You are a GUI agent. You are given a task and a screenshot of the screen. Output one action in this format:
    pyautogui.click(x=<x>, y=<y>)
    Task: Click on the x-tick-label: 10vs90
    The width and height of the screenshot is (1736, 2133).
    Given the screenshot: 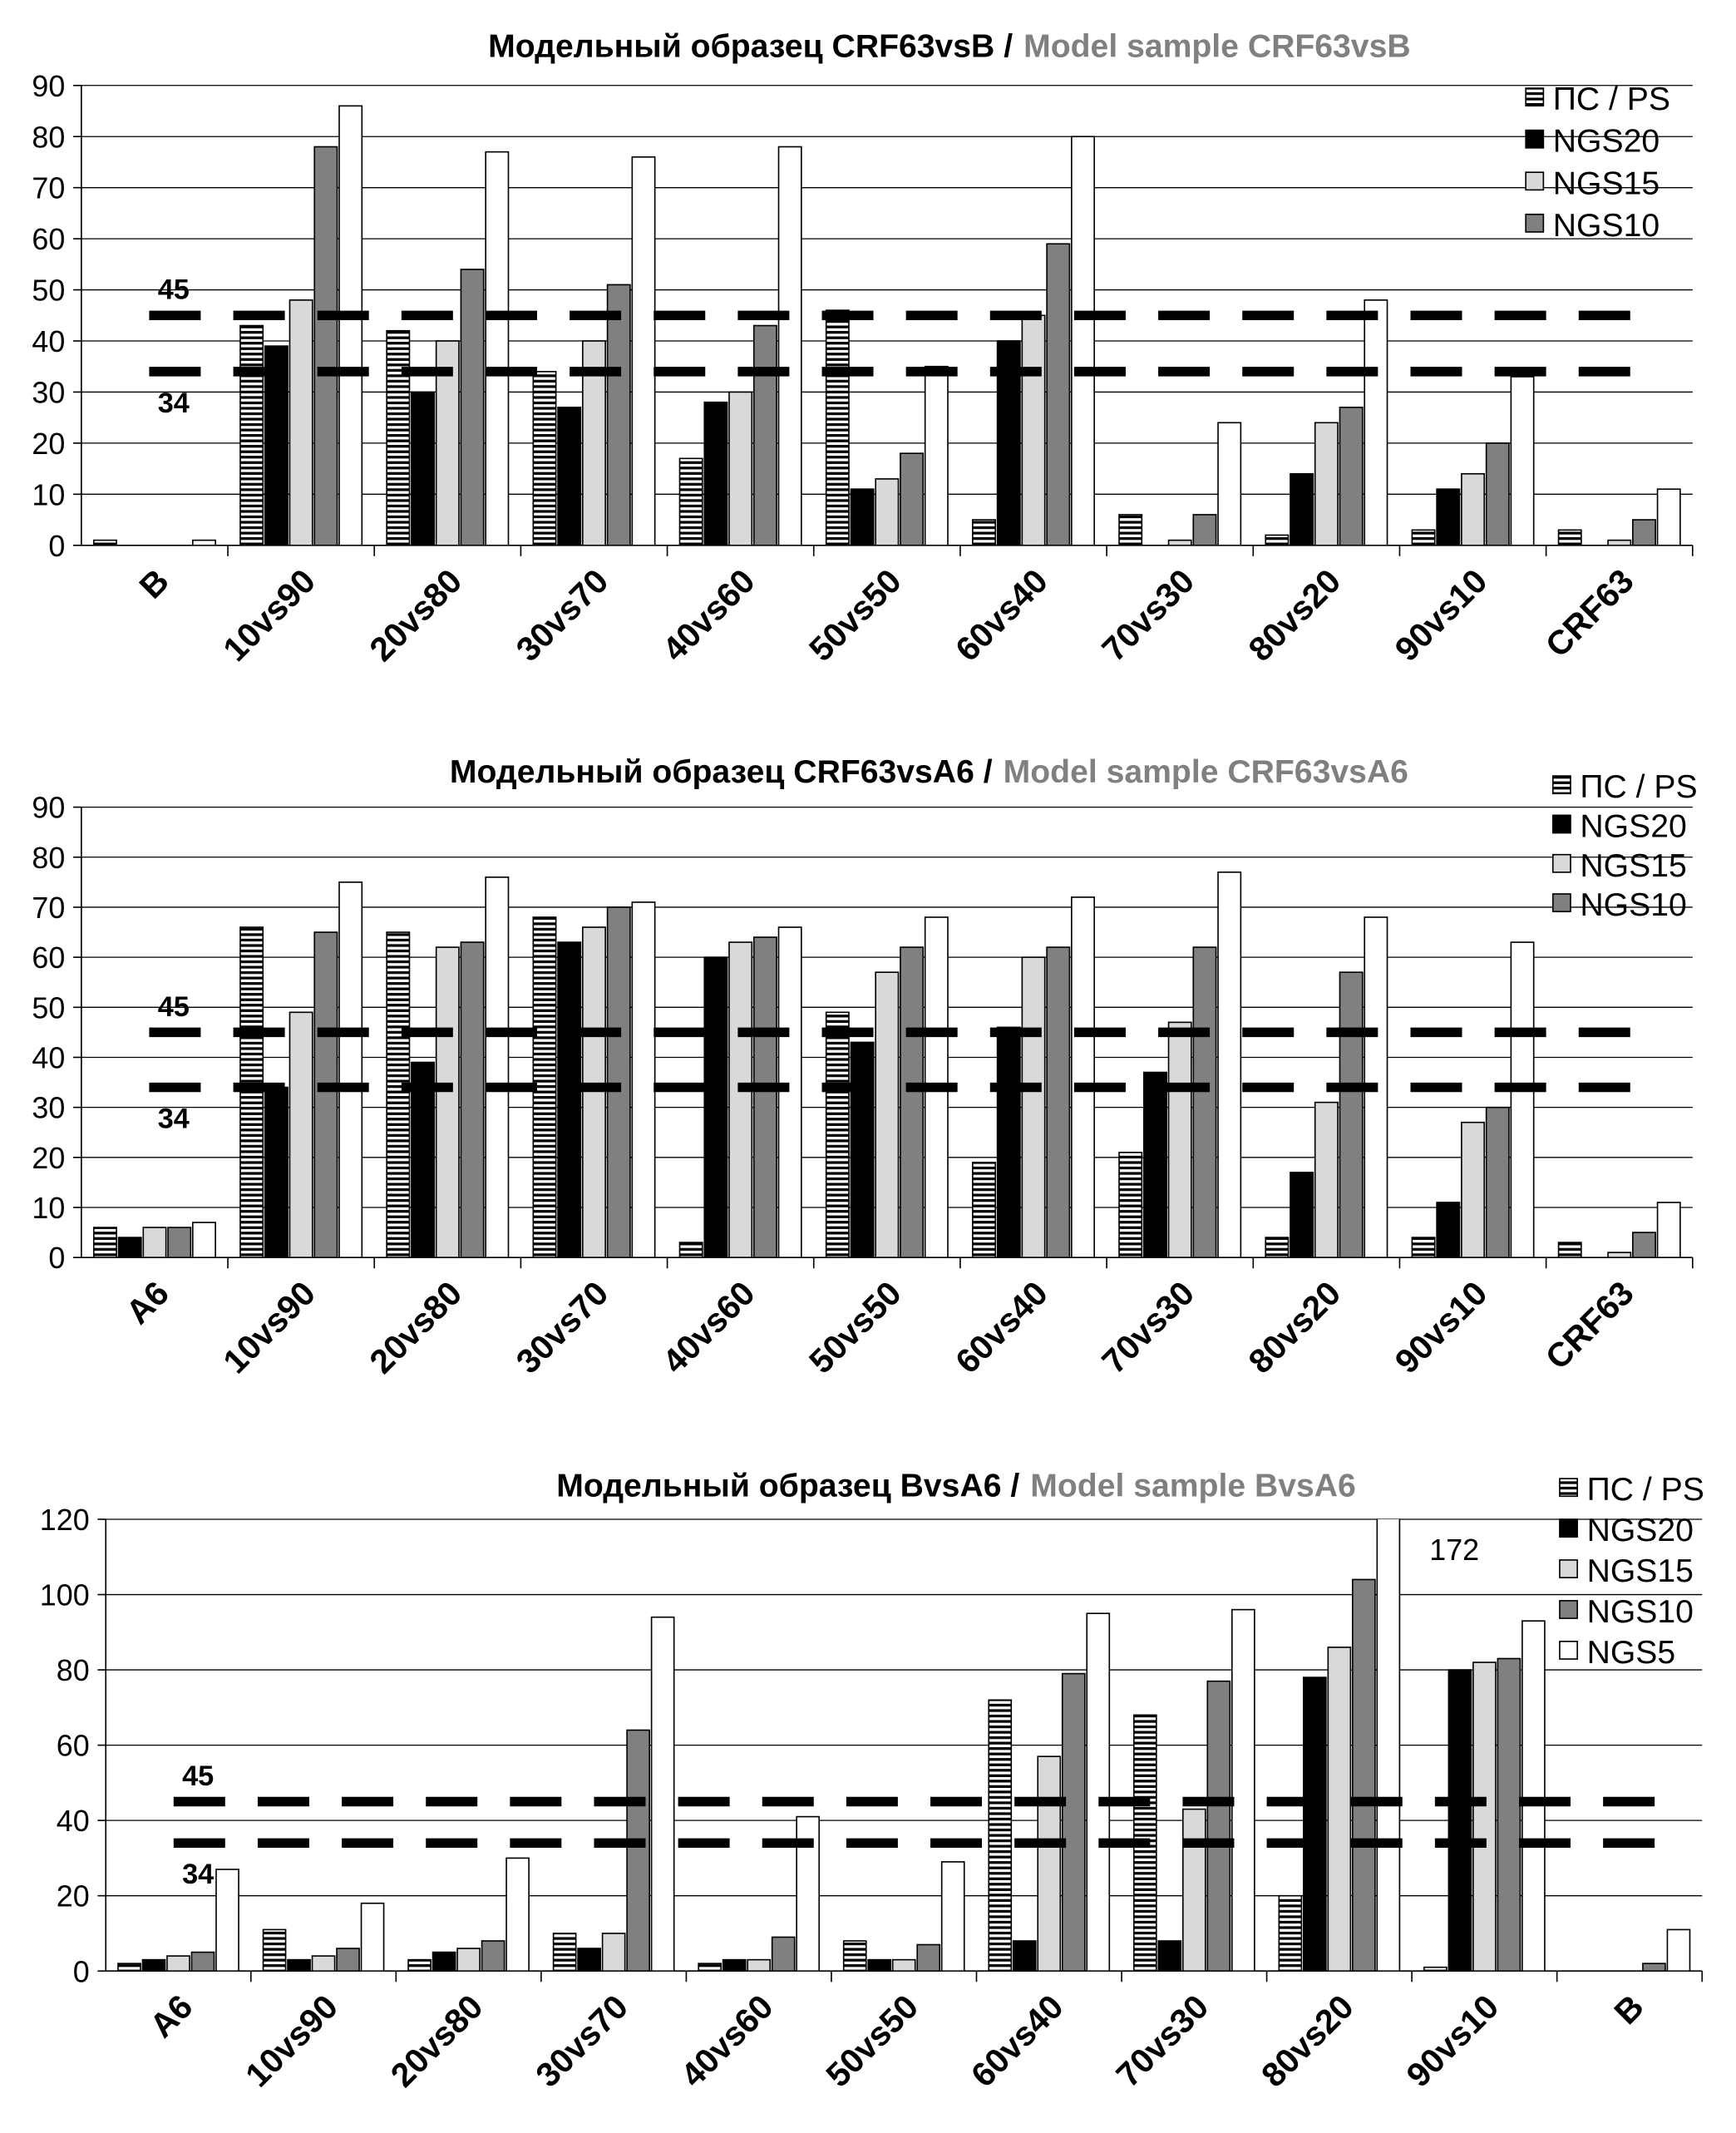 What is the action you would take?
    pyautogui.click(x=269, y=615)
    